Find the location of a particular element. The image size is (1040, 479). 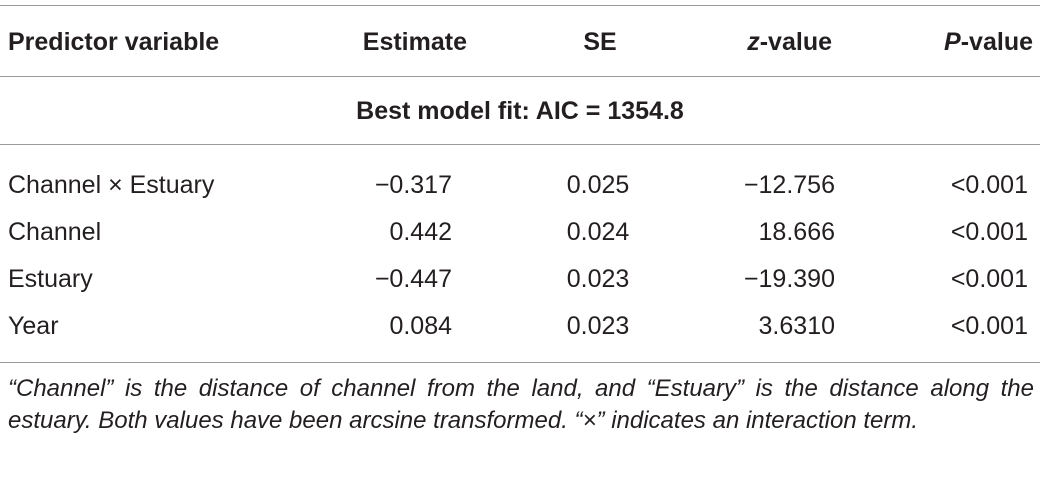

header-text: Predictor variable is located at coordinates (114, 42).